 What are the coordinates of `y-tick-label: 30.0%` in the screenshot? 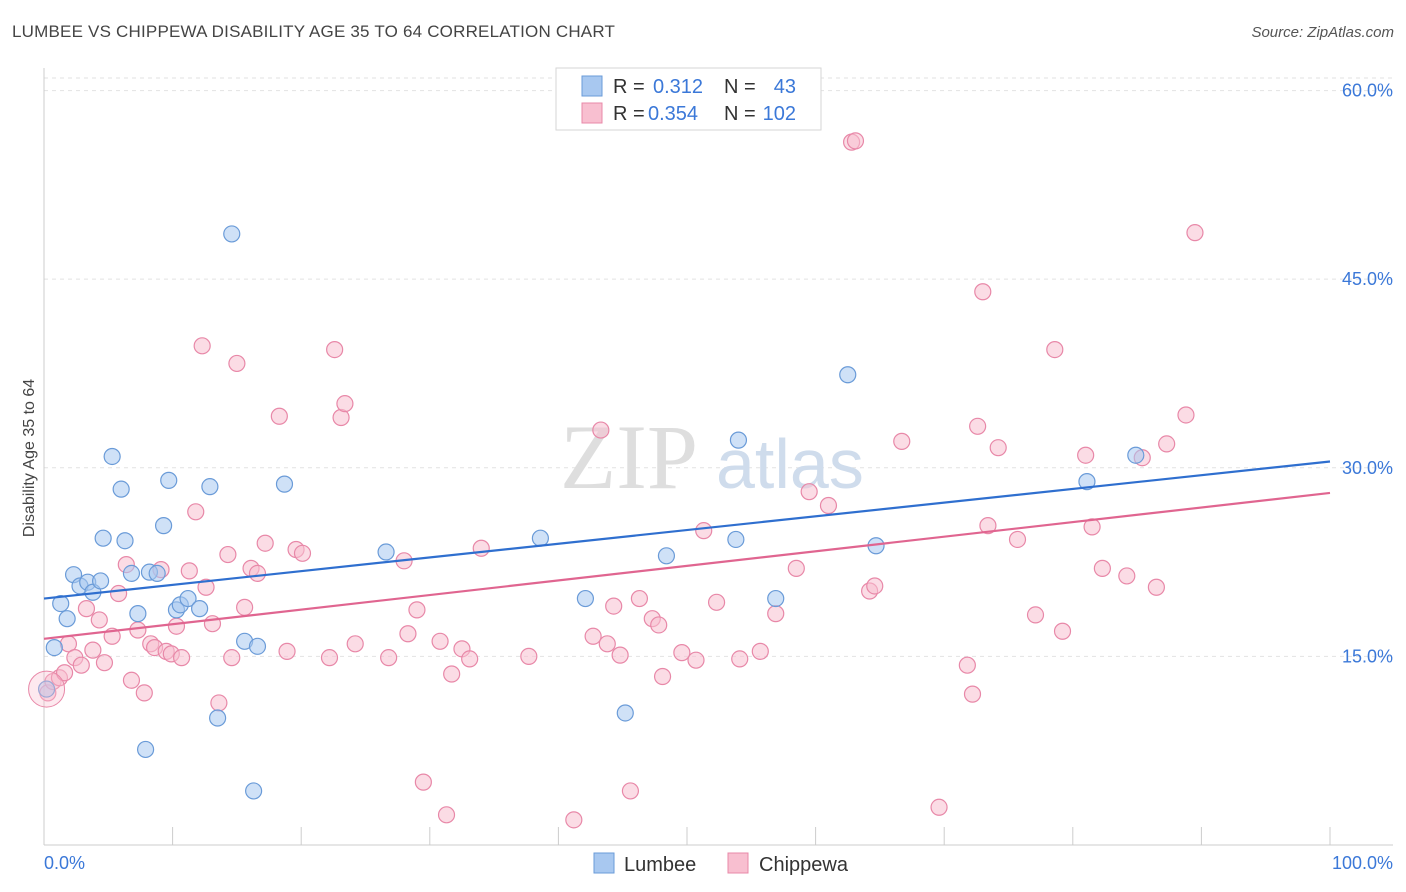 It's located at (1367, 468).